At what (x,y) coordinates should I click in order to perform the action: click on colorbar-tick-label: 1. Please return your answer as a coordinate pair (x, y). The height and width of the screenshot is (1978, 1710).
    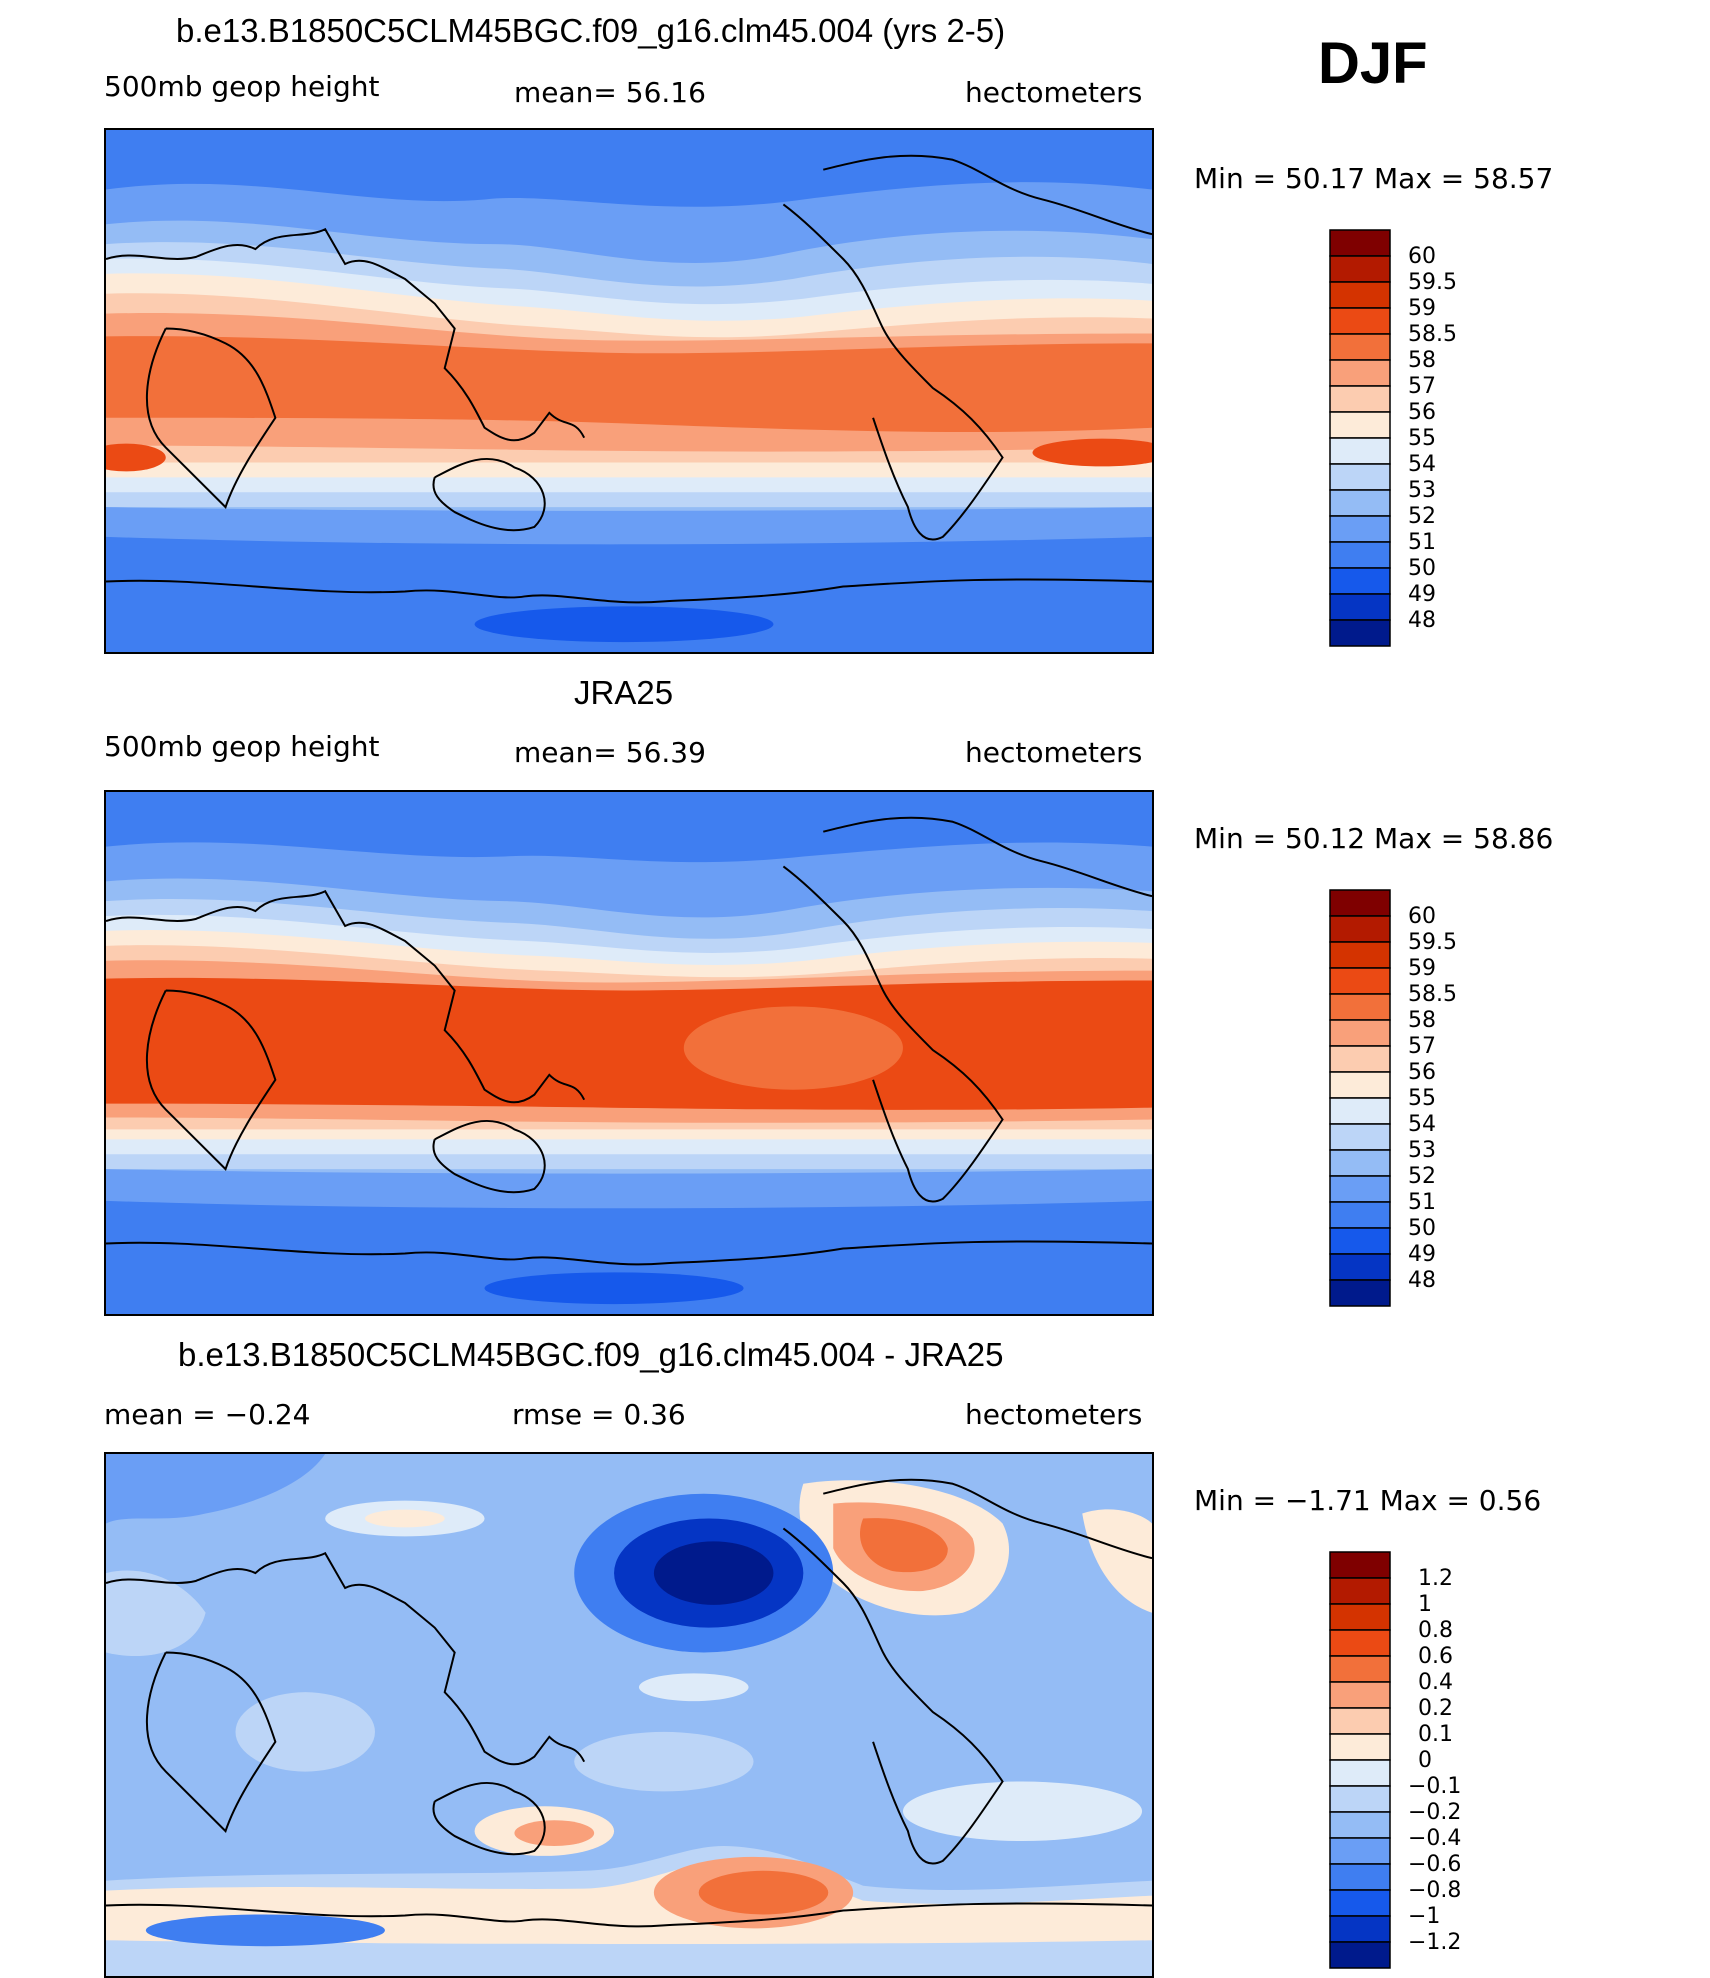
    Looking at the image, I should click on (1425, 1604).